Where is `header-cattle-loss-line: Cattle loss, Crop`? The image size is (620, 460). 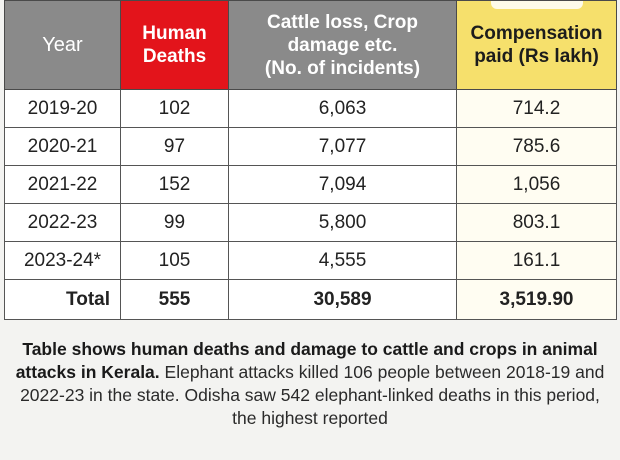 header-cattle-loss-line: Cattle loss, Crop is located at coordinates (342, 22).